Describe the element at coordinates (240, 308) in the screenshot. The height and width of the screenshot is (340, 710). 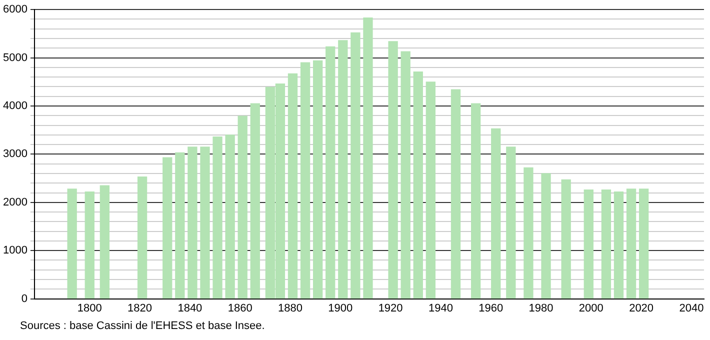
I see `x-tick-label: 1860` at that location.